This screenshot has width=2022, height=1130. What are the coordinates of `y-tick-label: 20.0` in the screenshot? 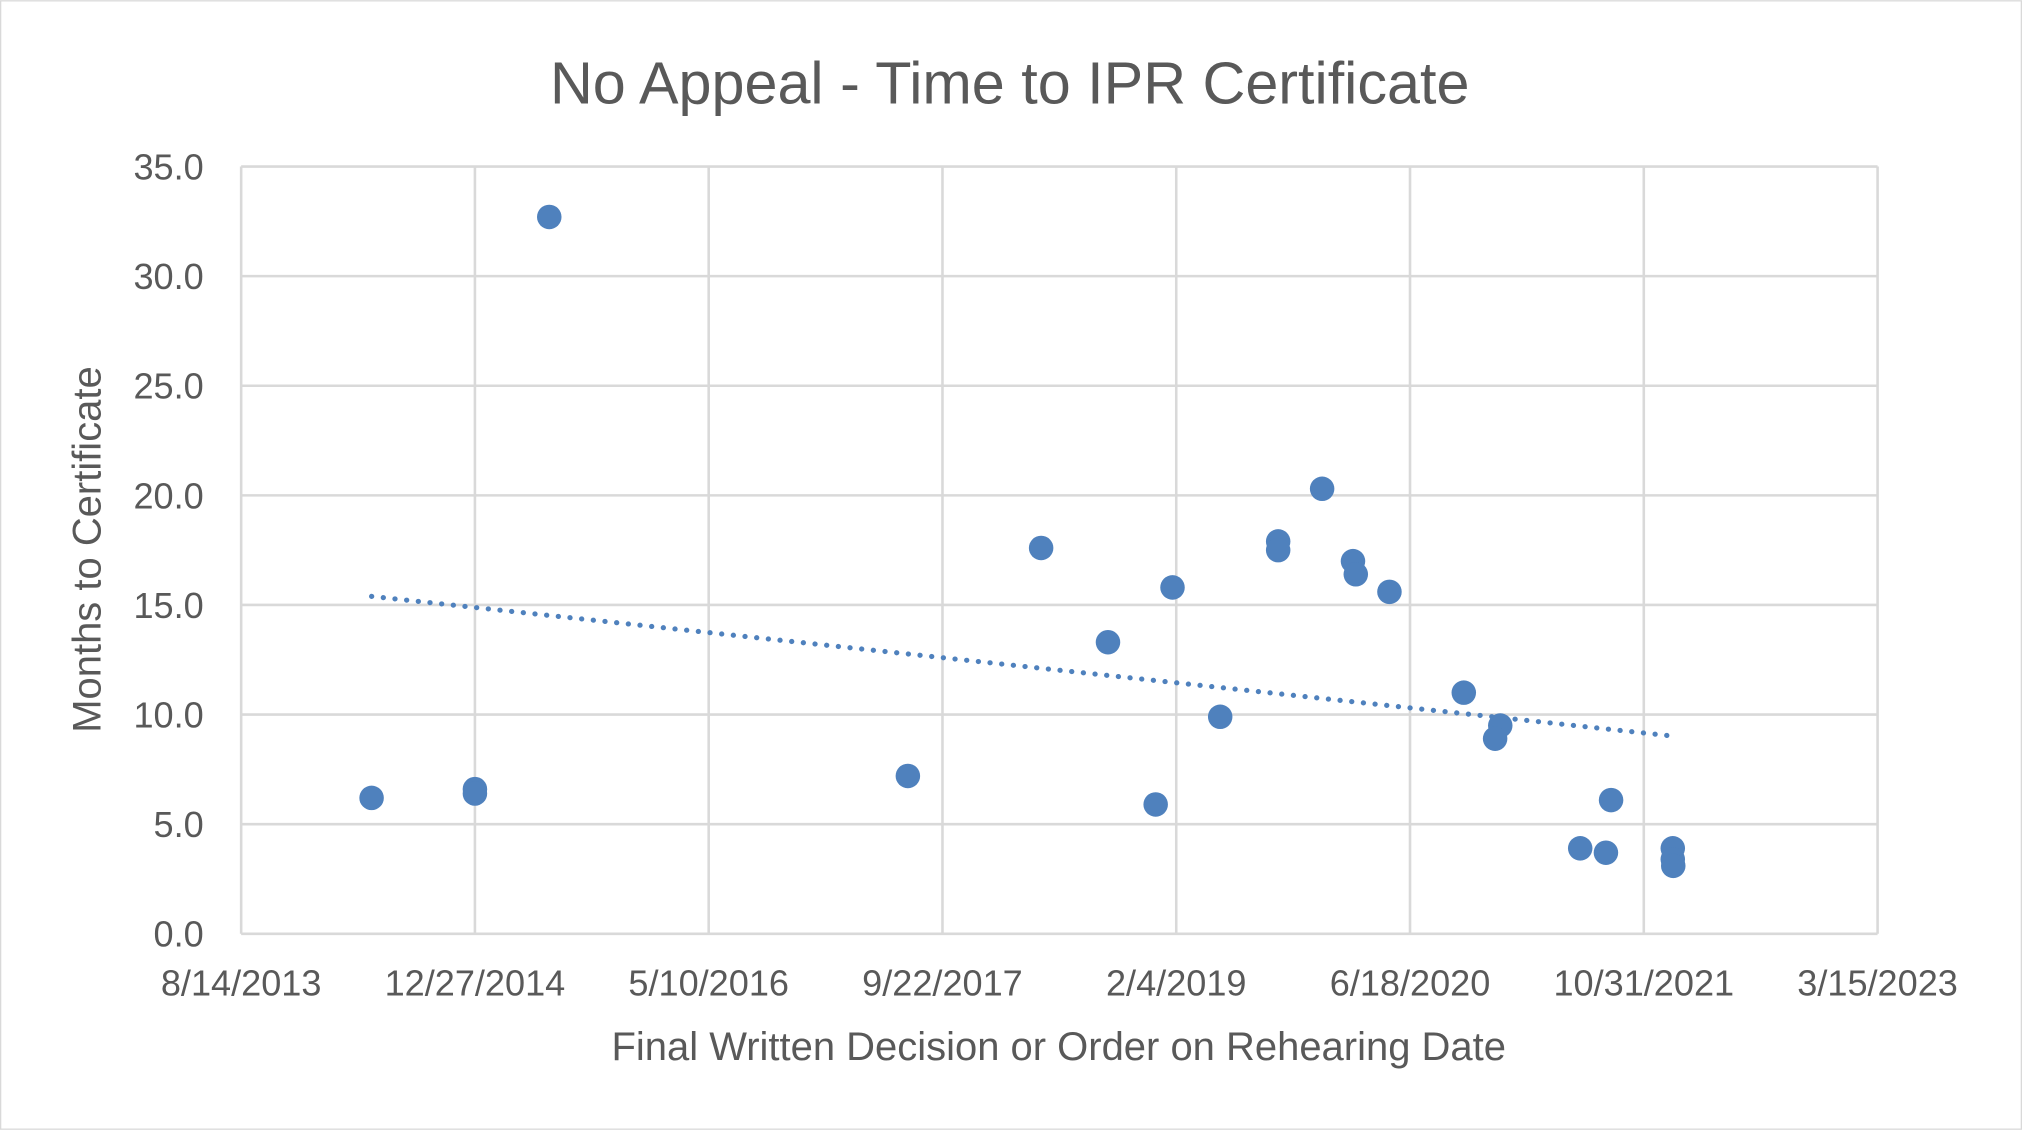 It's located at (168, 495).